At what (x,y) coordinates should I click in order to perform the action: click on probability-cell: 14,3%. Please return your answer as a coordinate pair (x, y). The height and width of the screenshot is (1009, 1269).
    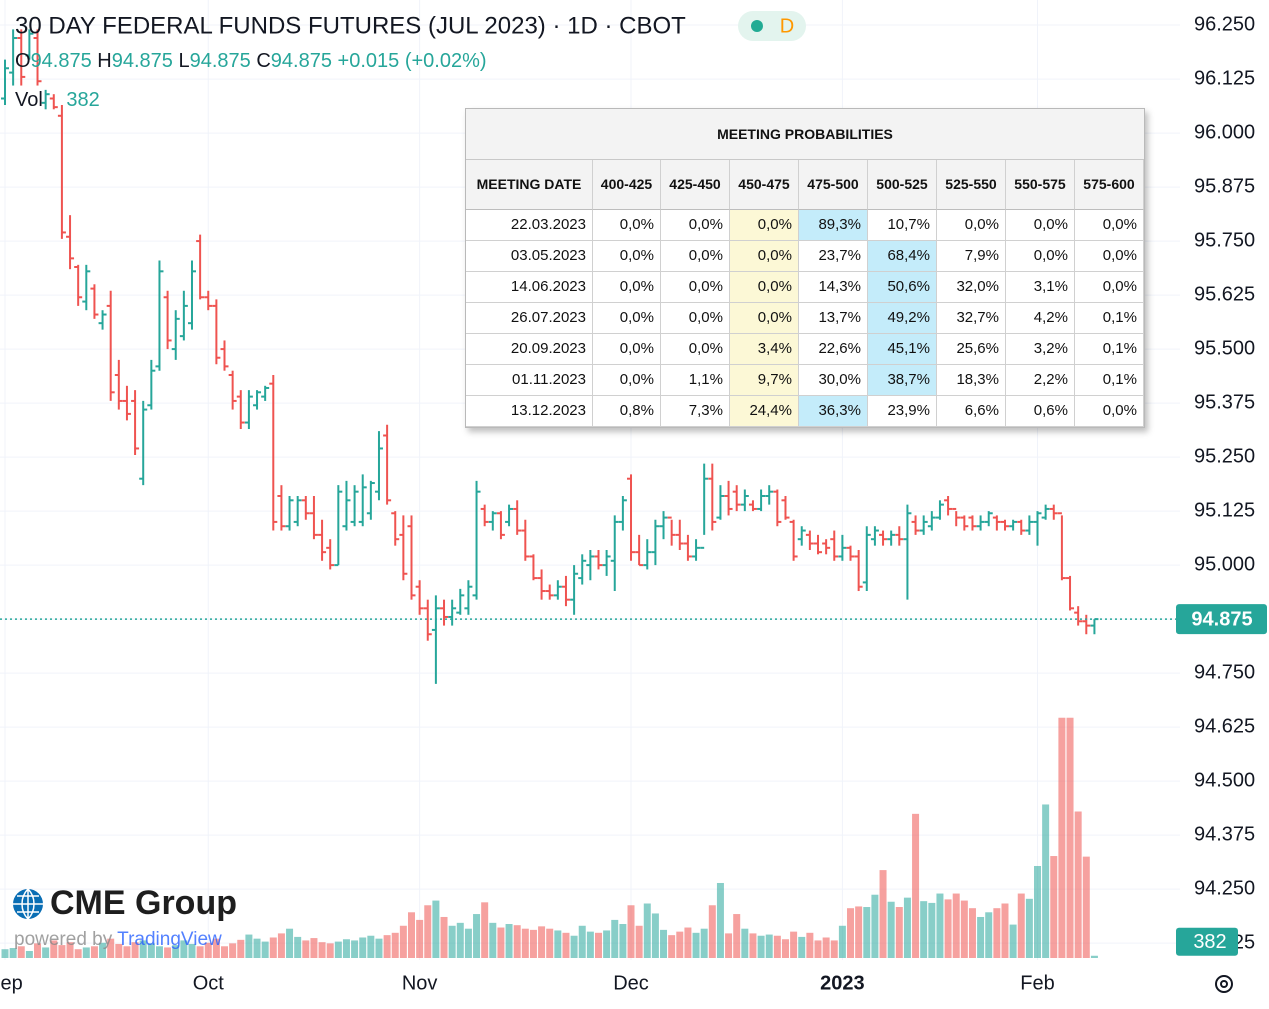
    Looking at the image, I should click on (833, 287).